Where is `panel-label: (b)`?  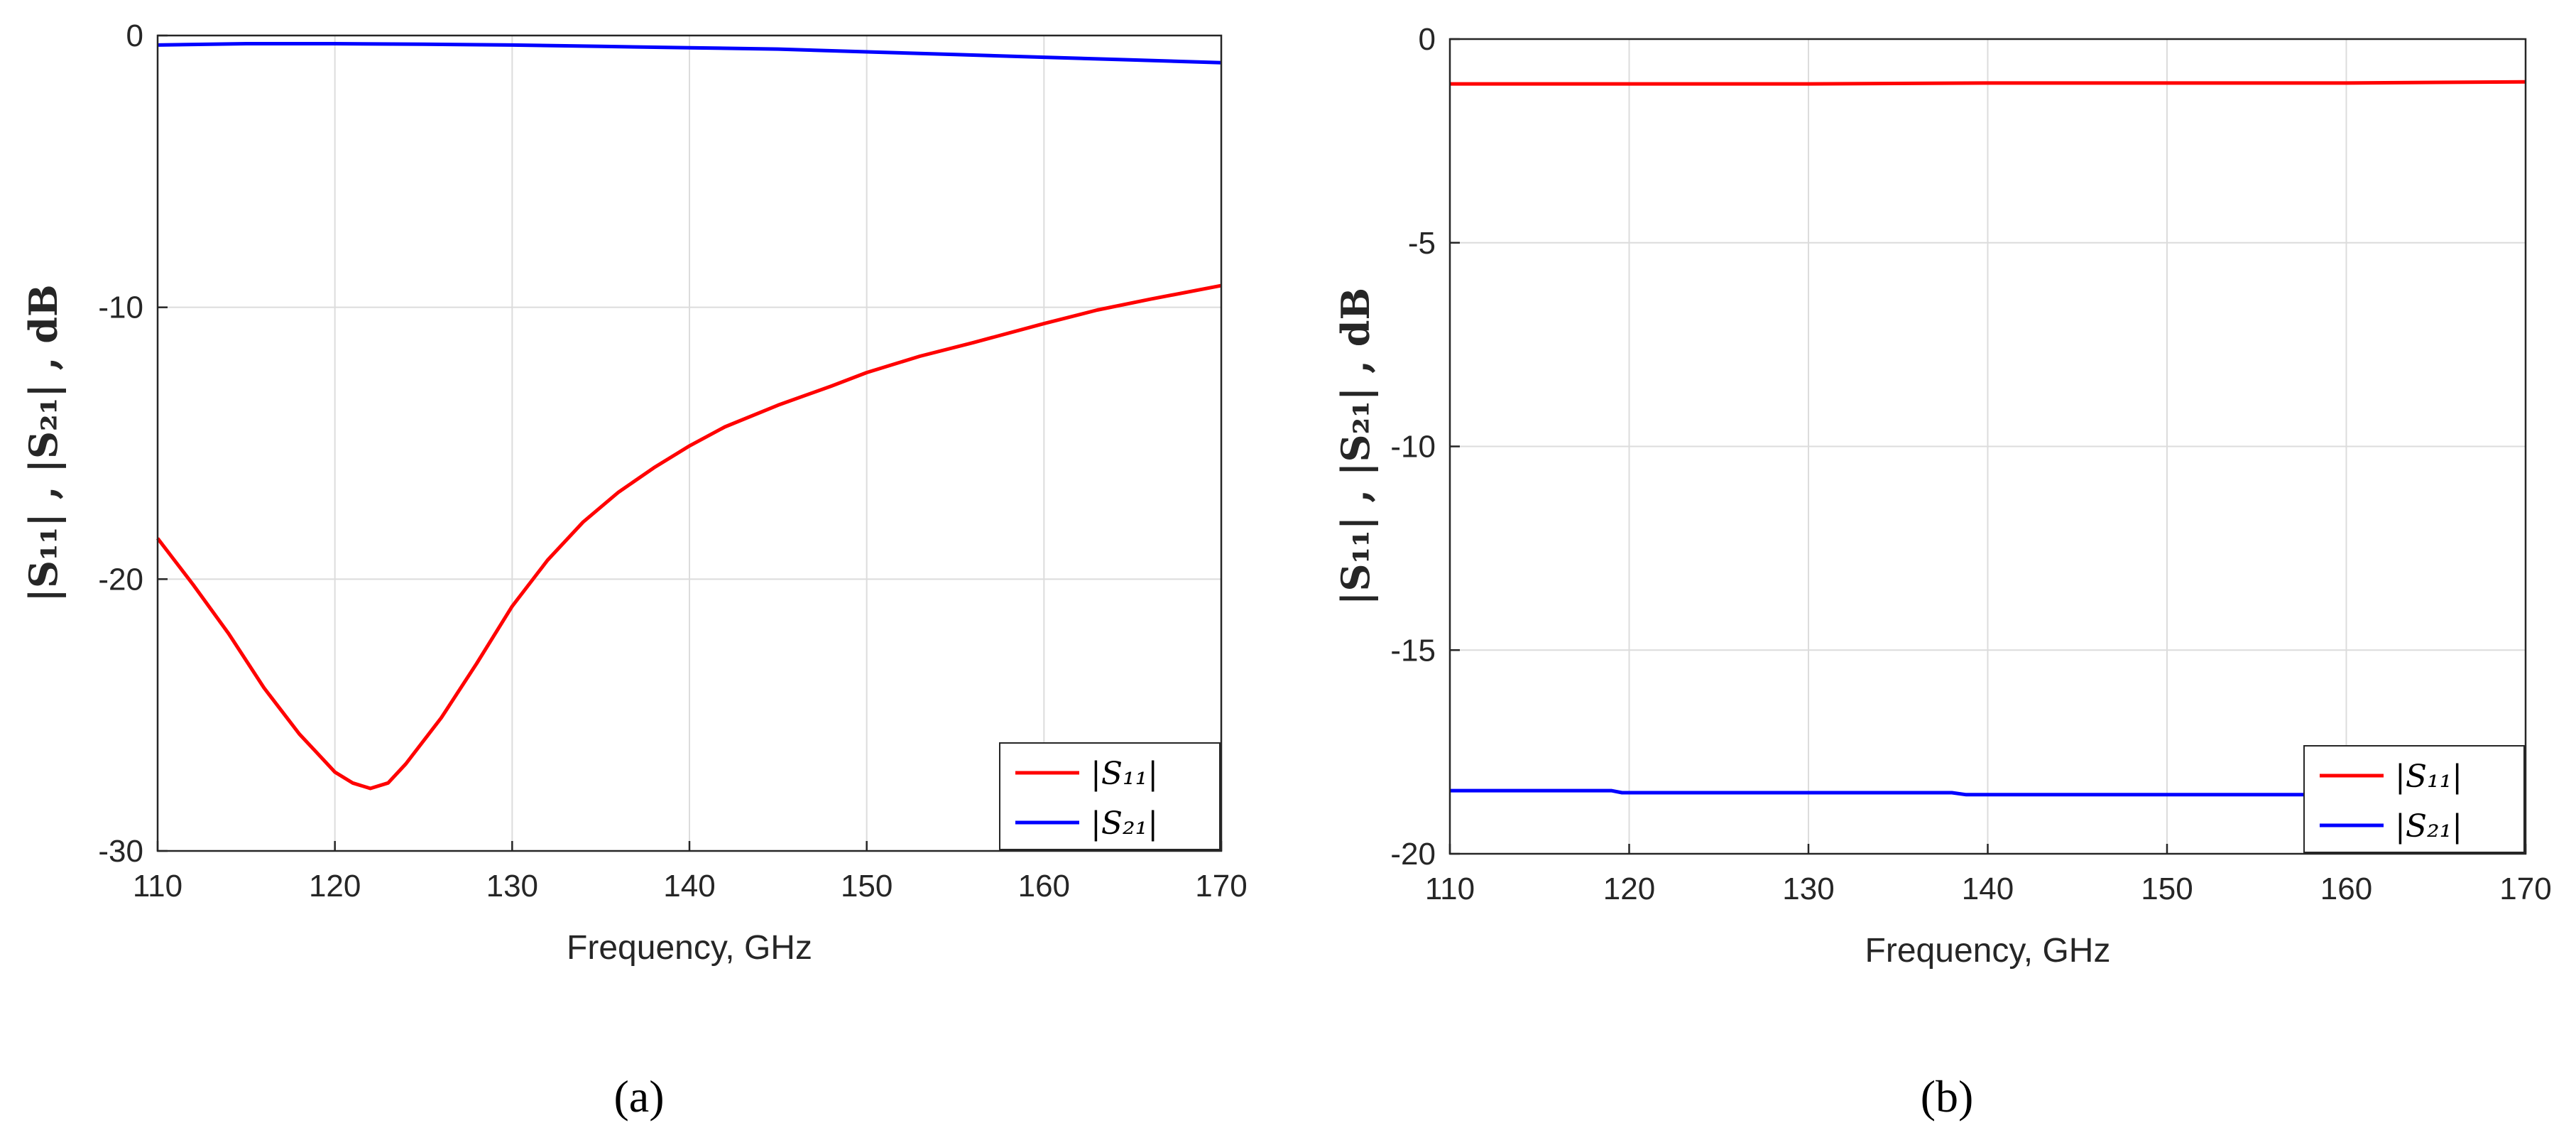 panel-label: (b) is located at coordinates (1947, 1096).